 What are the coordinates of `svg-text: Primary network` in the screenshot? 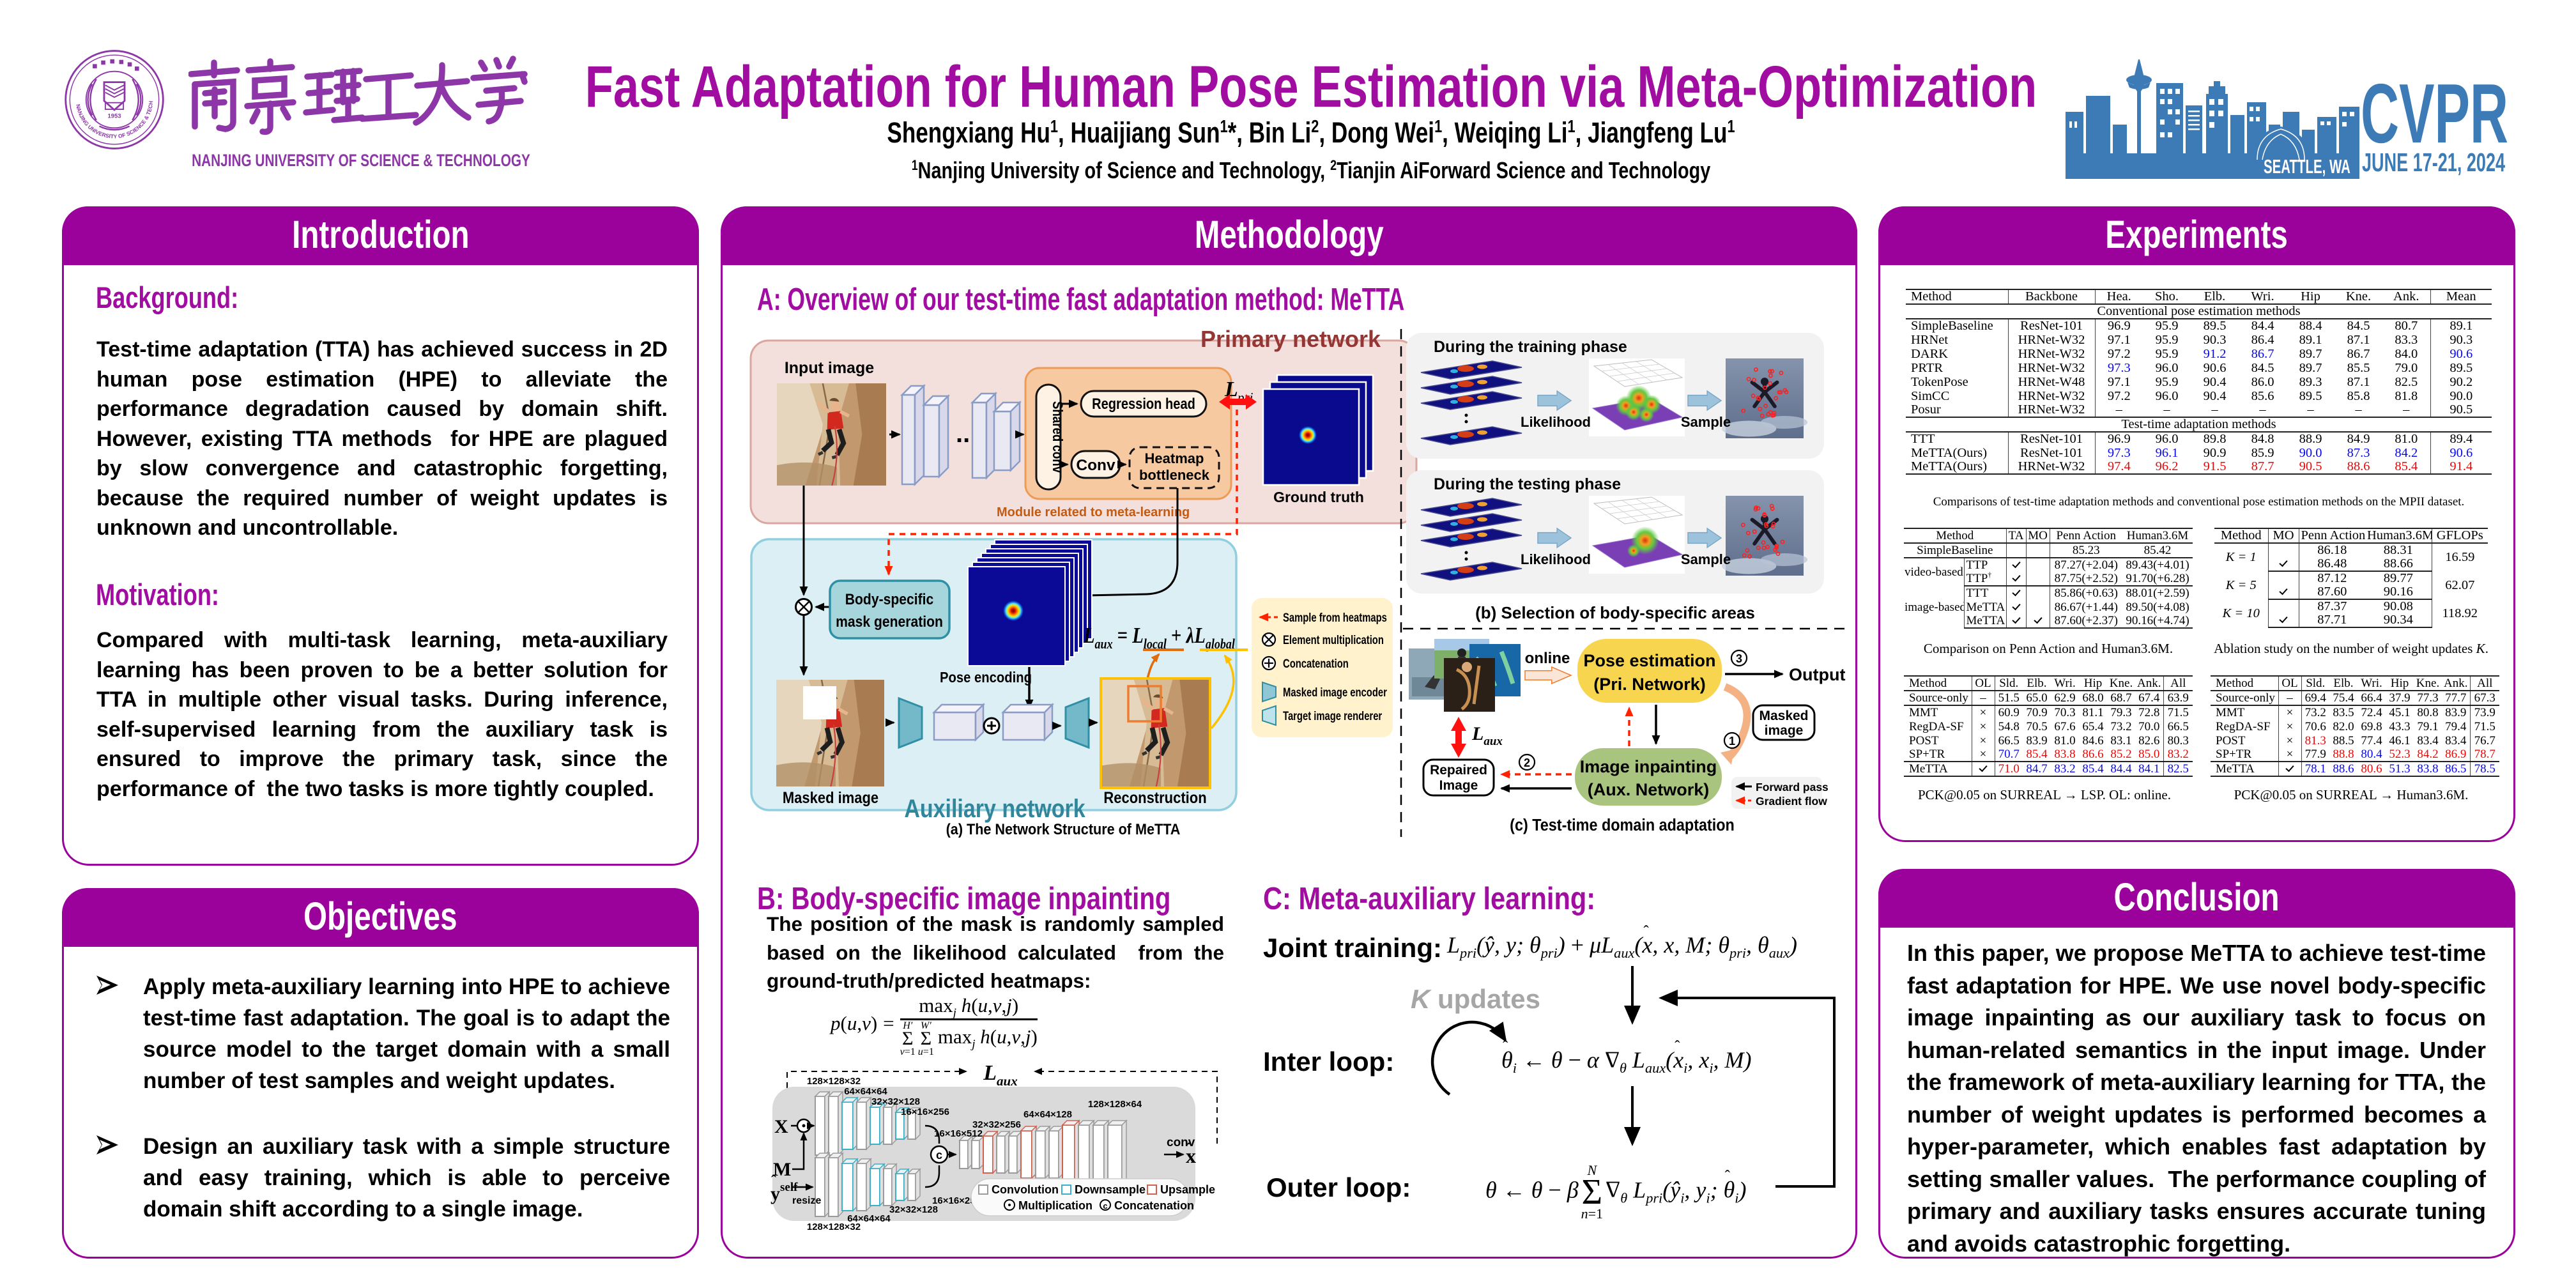 It's located at (1290, 339).